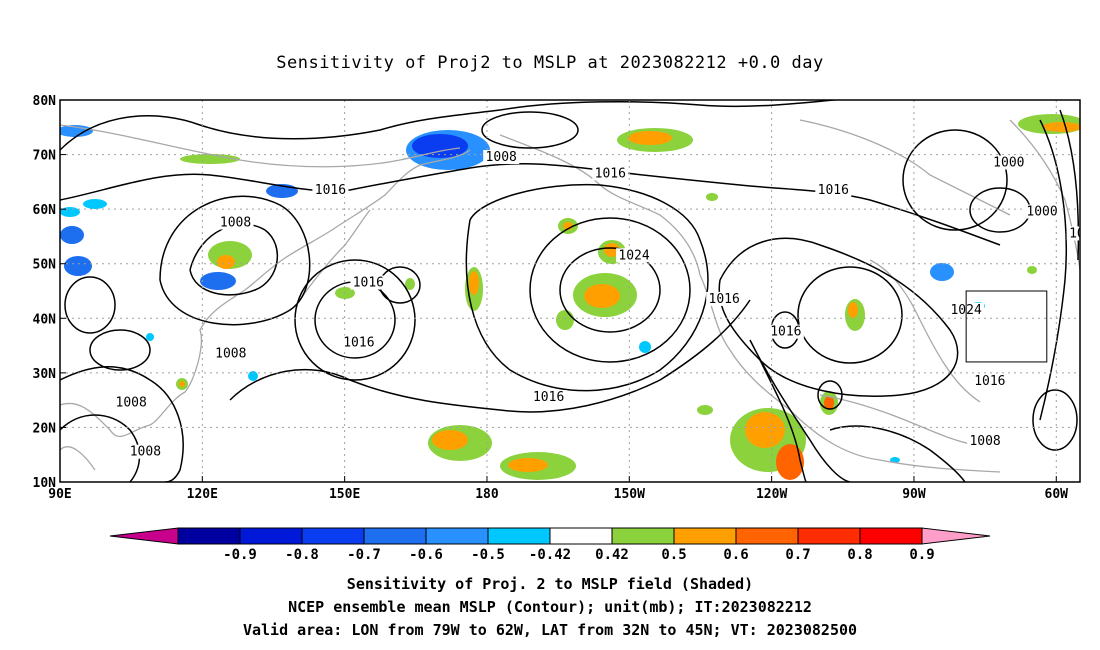 This screenshot has height=650, width=1100. What do you see at coordinates (440, 146) in the screenshot?
I see `negative-sensitivity-core` at bounding box center [440, 146].